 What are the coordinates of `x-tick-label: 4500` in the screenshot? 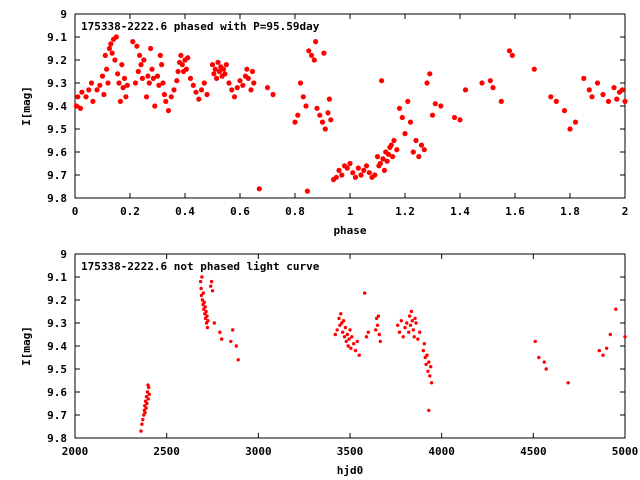 It's located at (533, 451).